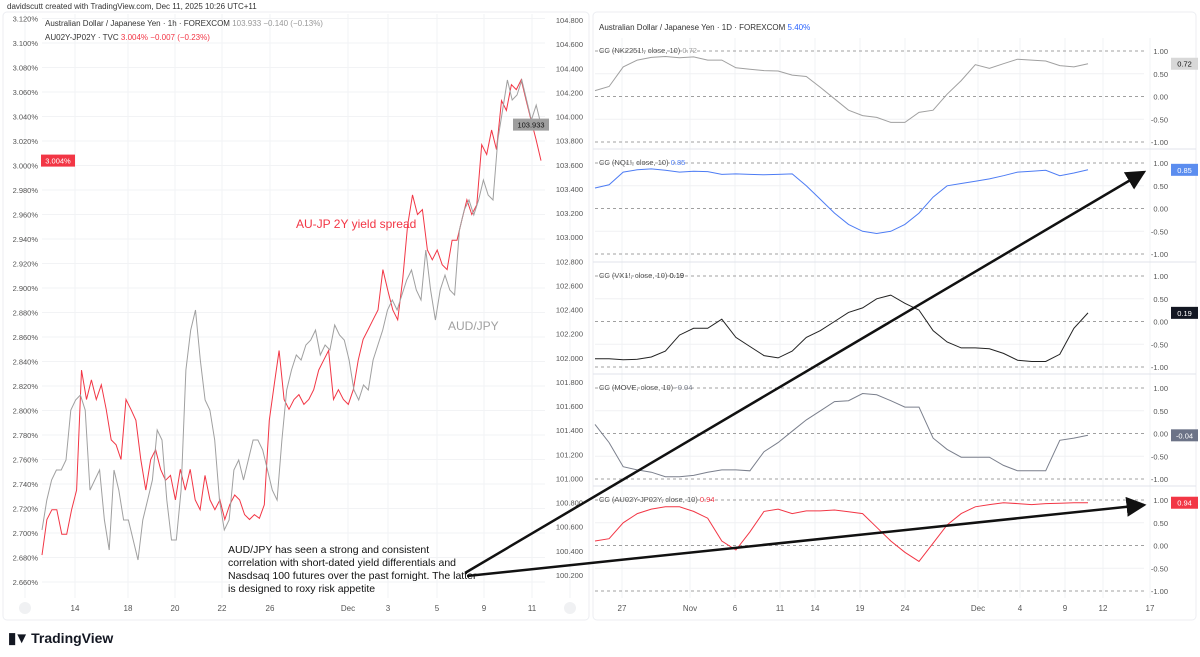 This screenshot has height=657, width=1200. I want to click on last-value-tag-text: 0.19, so click(1184, 313).